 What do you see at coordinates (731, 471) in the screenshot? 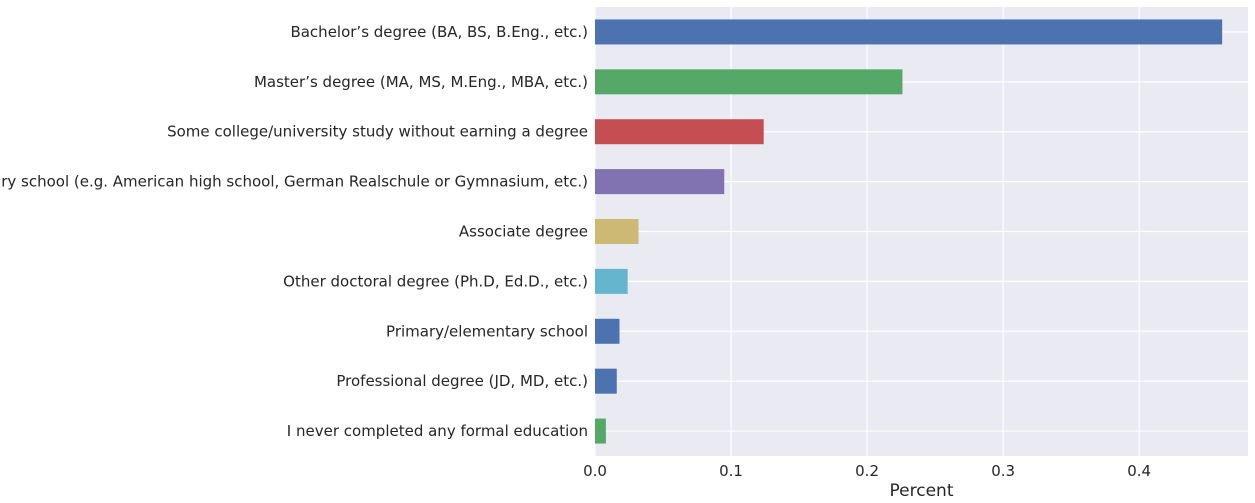
I see `x-tick-label: 0.1` at bounding box center [731, 471].